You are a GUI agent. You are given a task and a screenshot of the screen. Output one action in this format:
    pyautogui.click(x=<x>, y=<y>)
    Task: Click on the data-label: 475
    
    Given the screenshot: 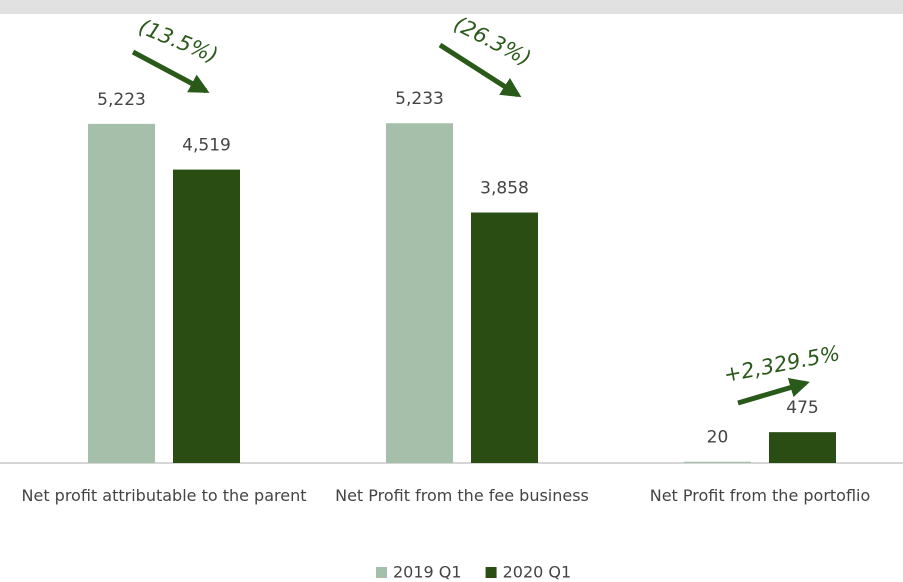 What is the action you would take?
    pyautogui.click(x=802, y=408)
    